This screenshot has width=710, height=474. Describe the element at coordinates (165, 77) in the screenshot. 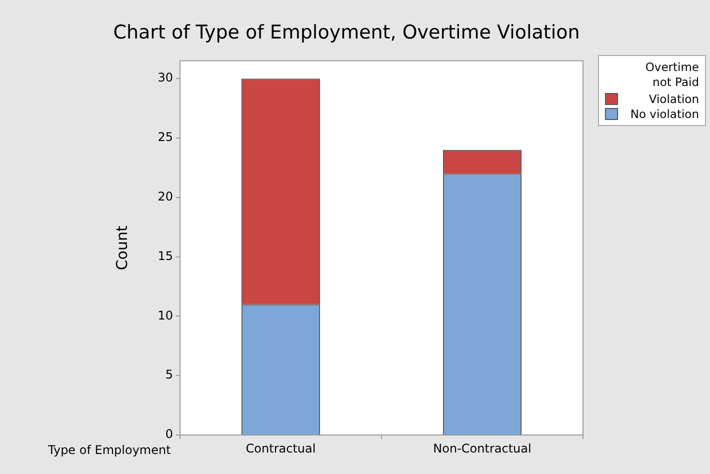

I see `y-tick-label: 30` at that location.